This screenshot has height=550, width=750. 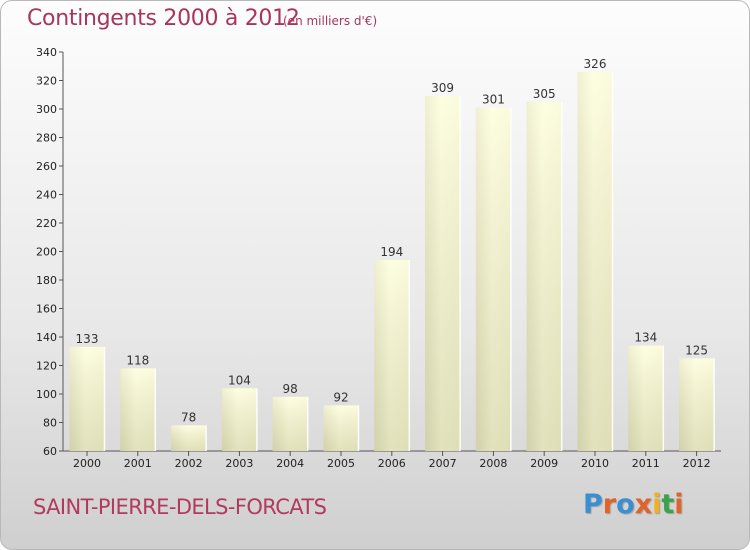 What do you see at coordinates (46, 109) in the screenshot?
I see `y-tick-label: 300` at bounding box center [46, 109].